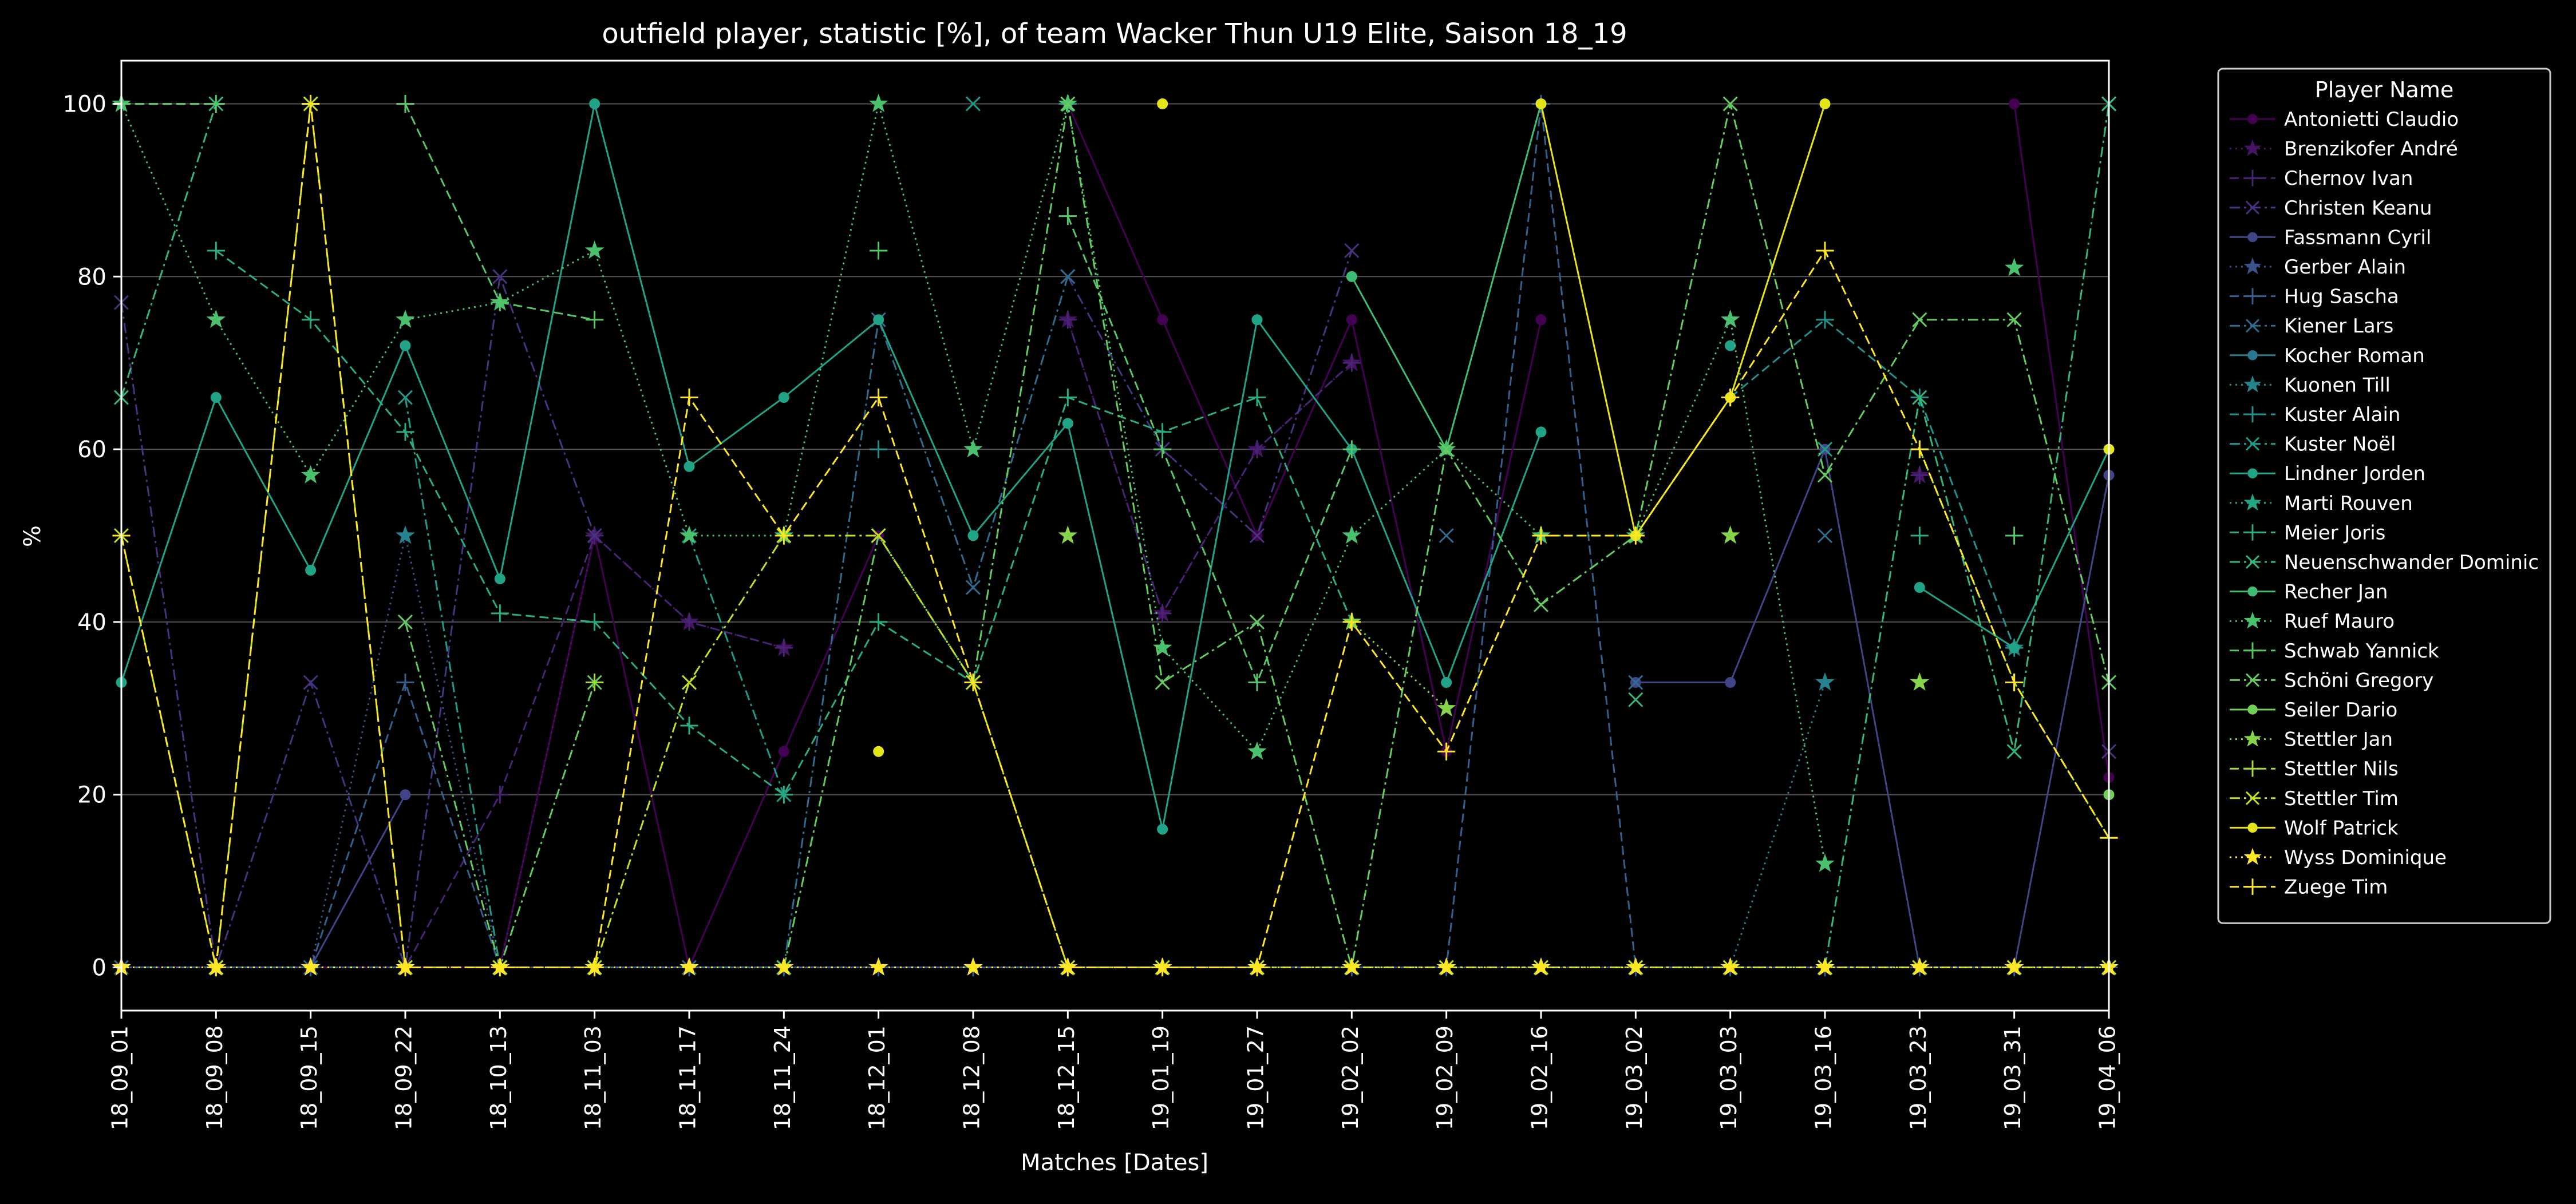  What do you see at coordinates (1634, 1077) in the screenshot?
I see `x-tick-label: 19_03_02` at bounding box center [1634, 1077].